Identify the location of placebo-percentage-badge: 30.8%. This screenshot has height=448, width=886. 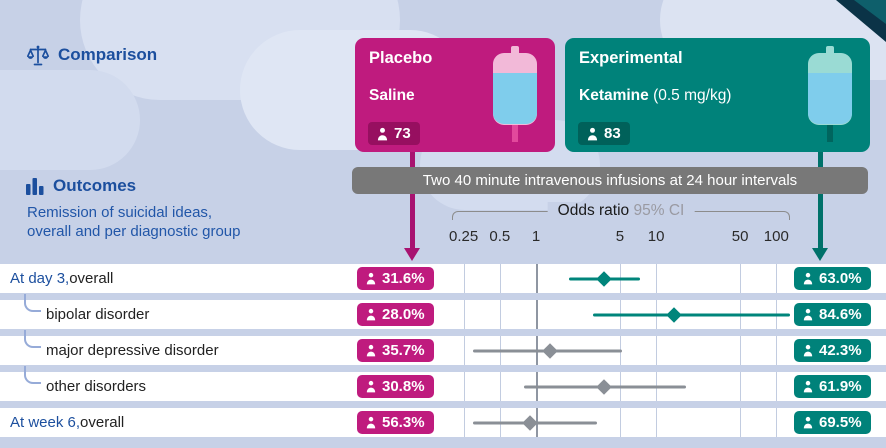
(395, 386).